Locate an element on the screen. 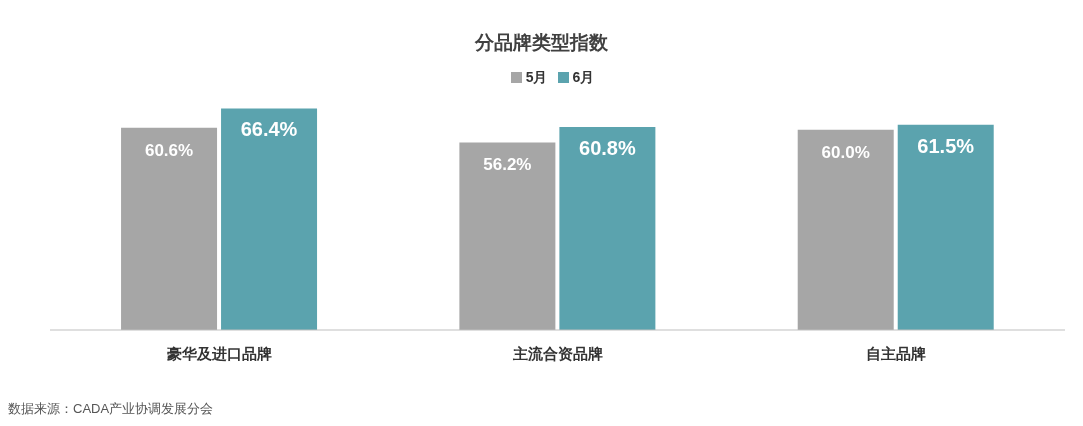 This screenshot has height=426, width=1083. source-note: 数据来源：CADA产业协调发展分会 is located at coordinates (111, 409).